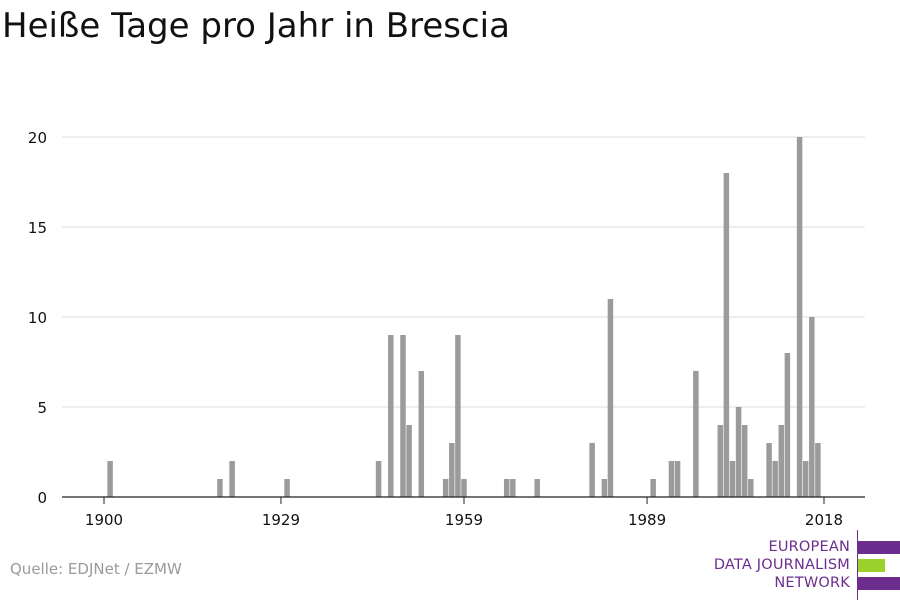  I want to click on logo-bar-top, so click(879, 547).